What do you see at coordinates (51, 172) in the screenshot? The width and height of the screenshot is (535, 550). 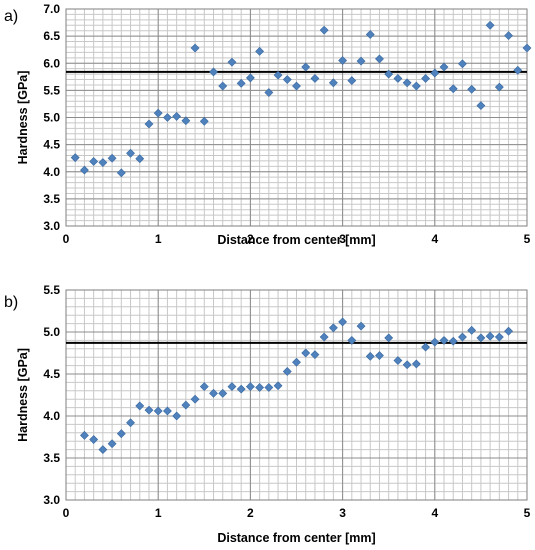 I see `y-tick-label: 4.0` at bounding box center [51, 172].